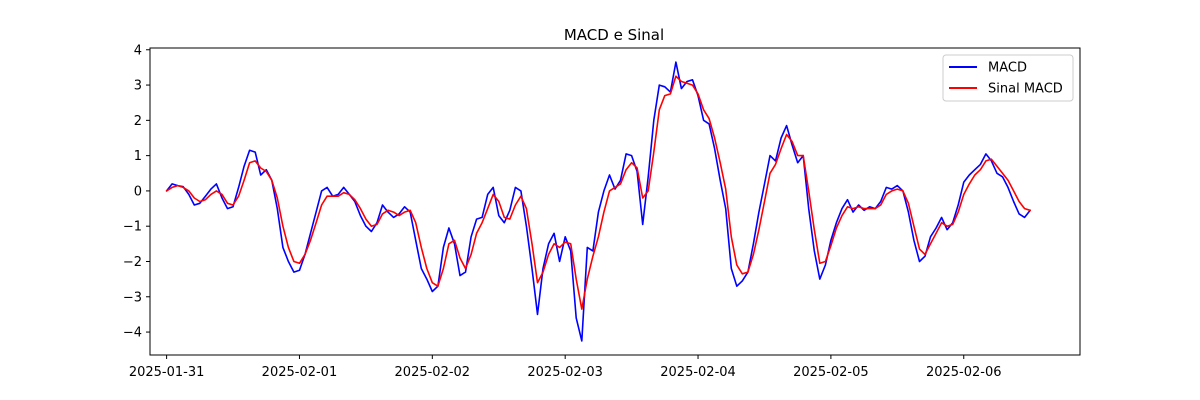 The width and height of the screenshot is (1200, 400). I want to click on y-tick-label: −2, so click(132, 262).